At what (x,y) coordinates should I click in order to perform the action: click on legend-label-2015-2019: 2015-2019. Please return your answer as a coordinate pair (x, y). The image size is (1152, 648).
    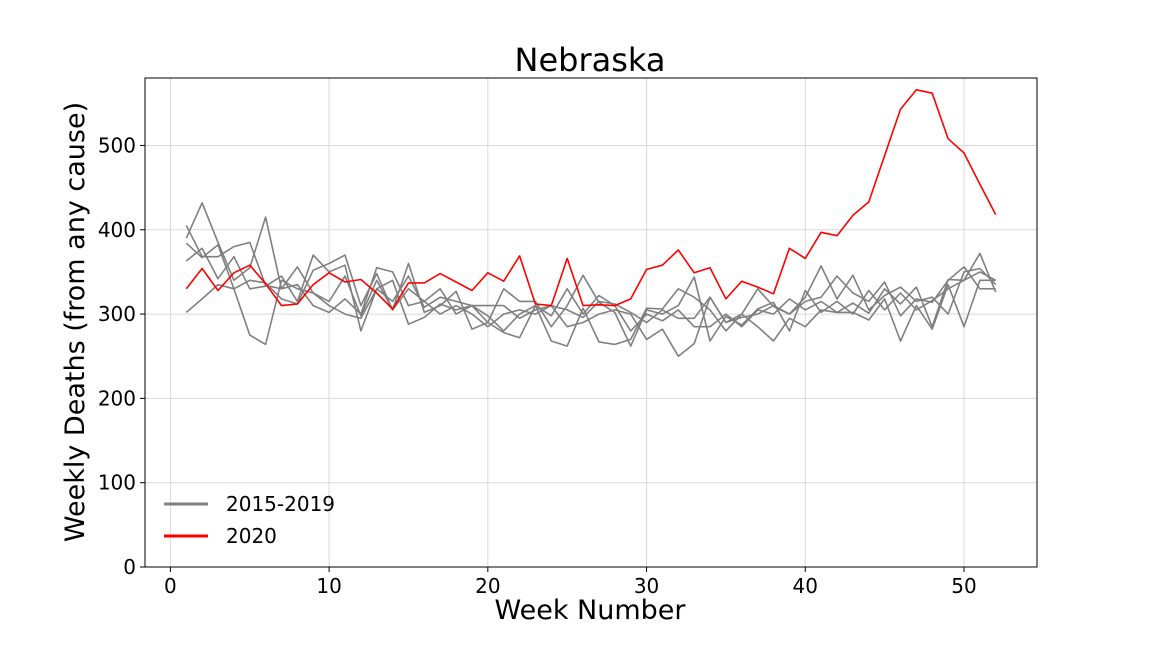
    Looking at the image, I should click on (280, 504).